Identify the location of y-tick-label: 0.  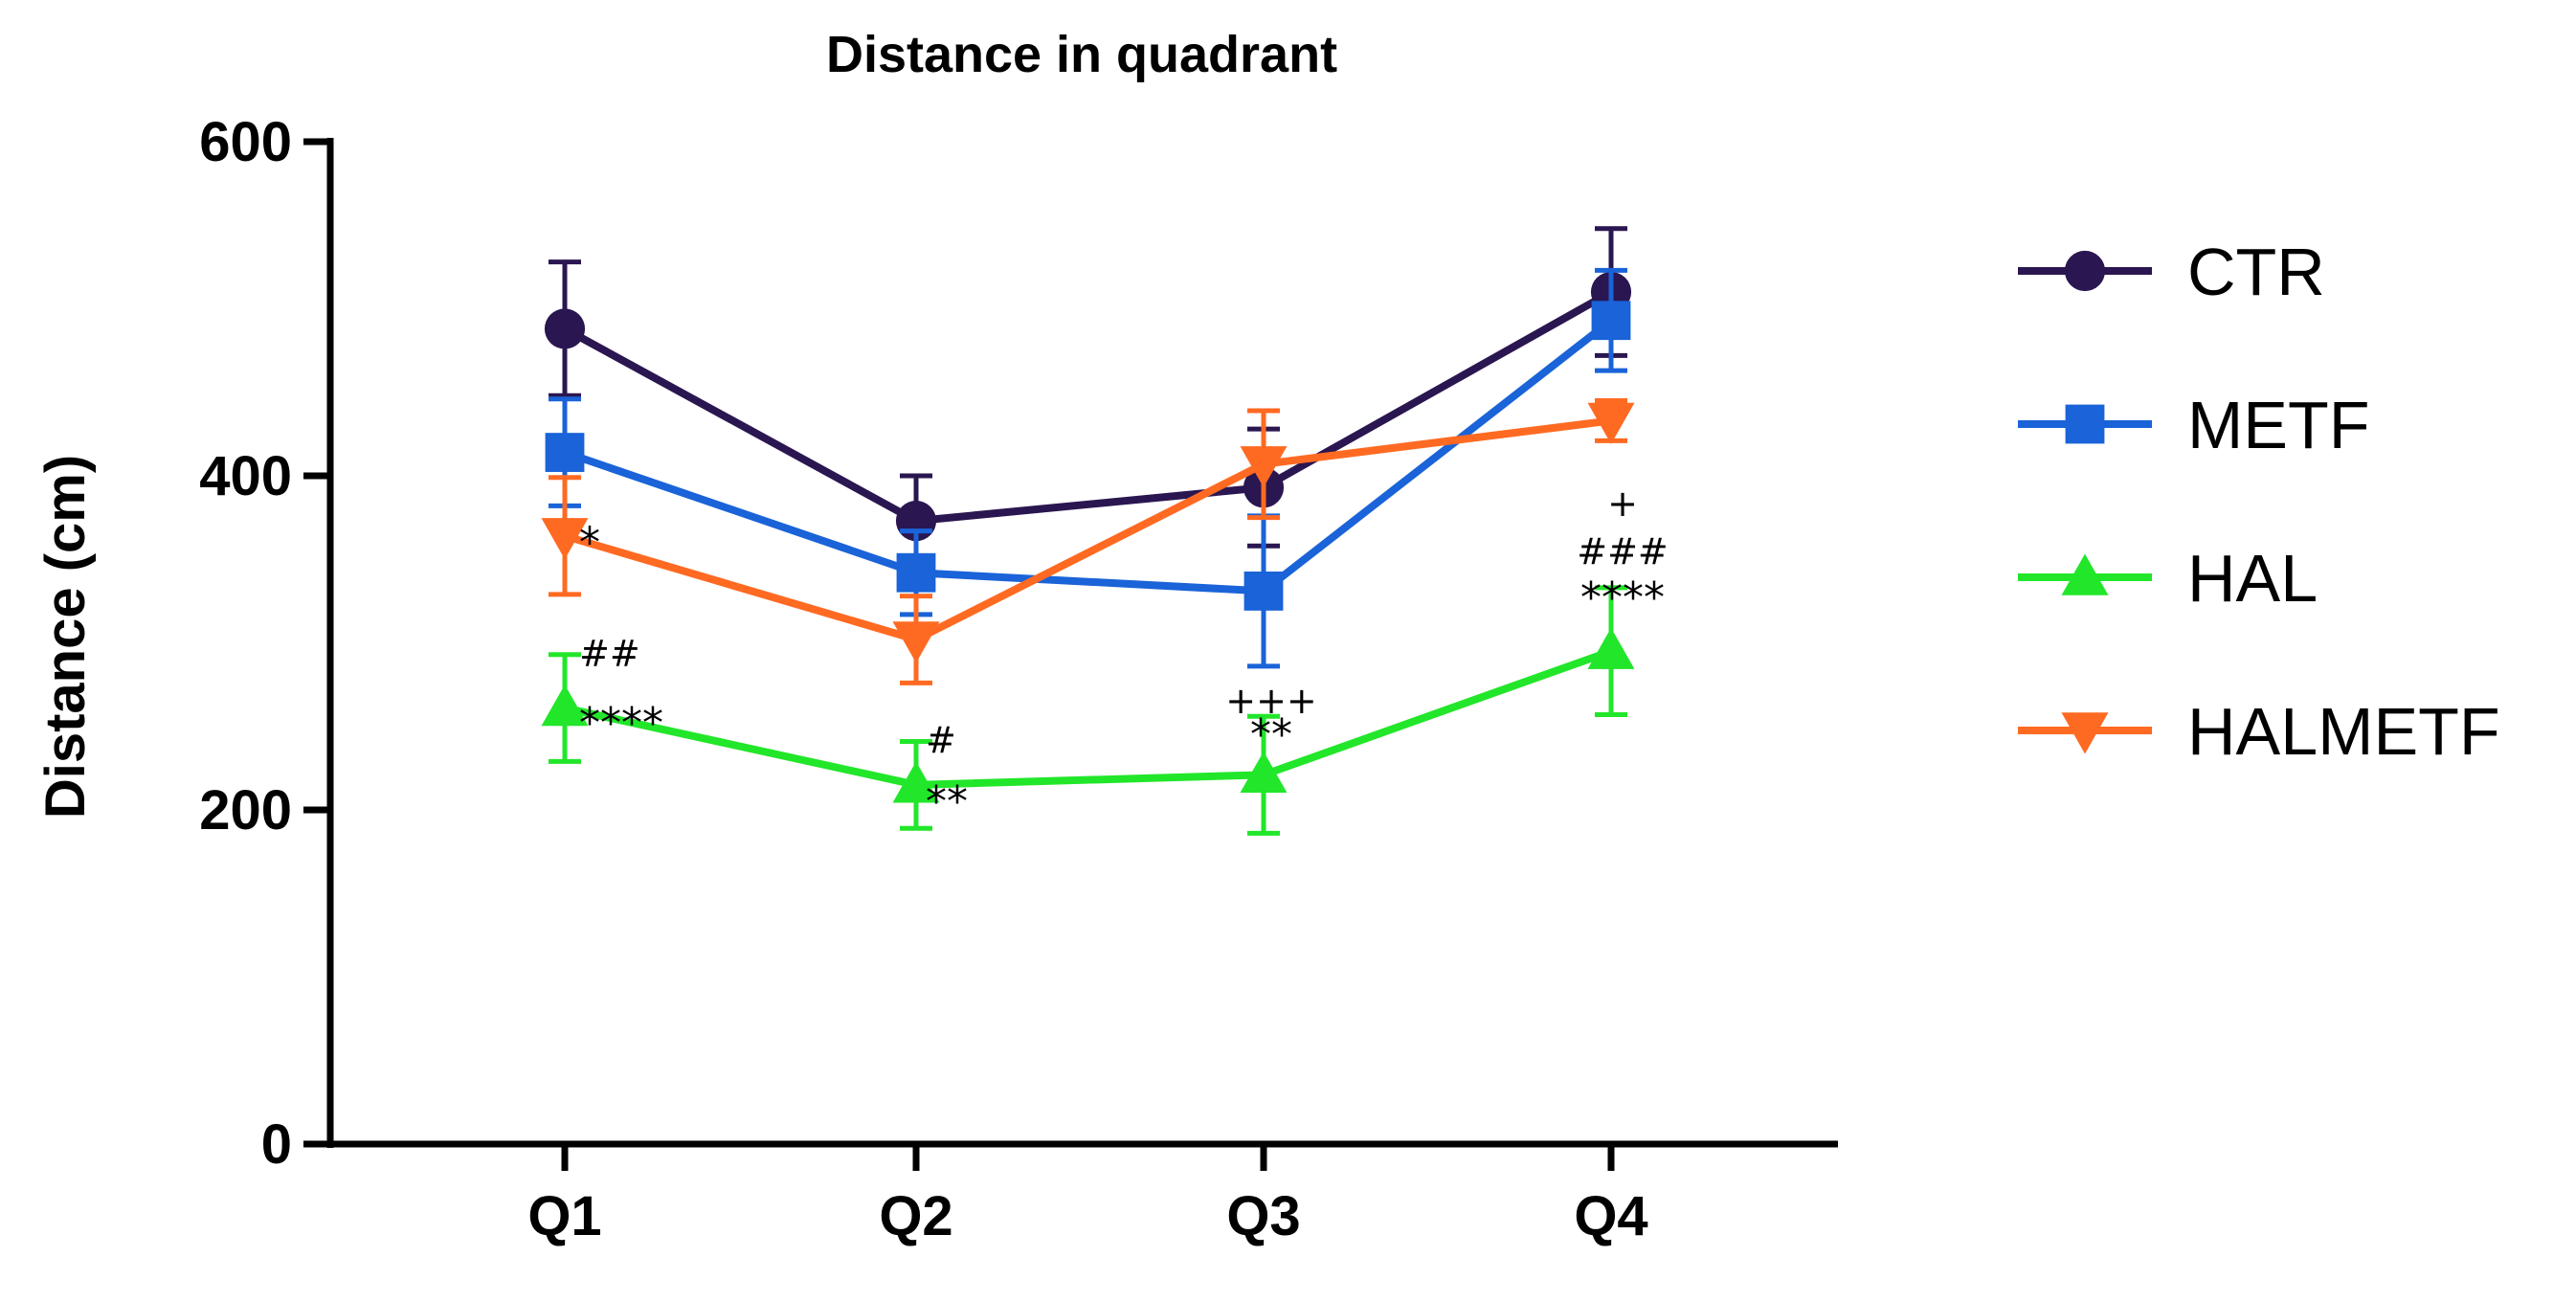
(276, 1144).